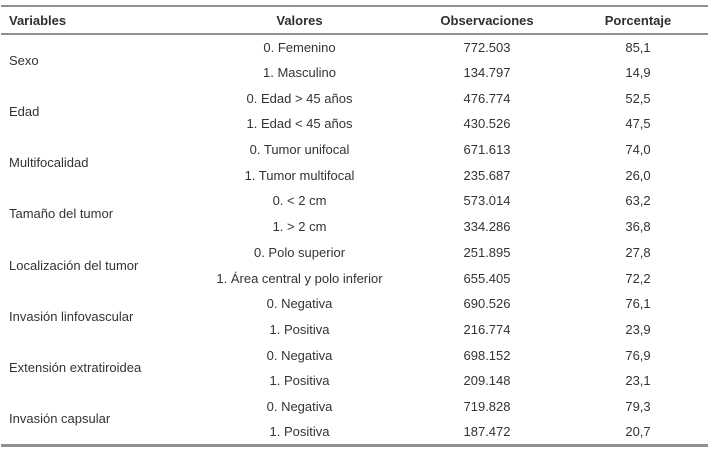 This screenshot has width=709, height=456. I want to click on variable-cell-tamano-del-tumor: Tamaño del tumor, so click(61, 214).